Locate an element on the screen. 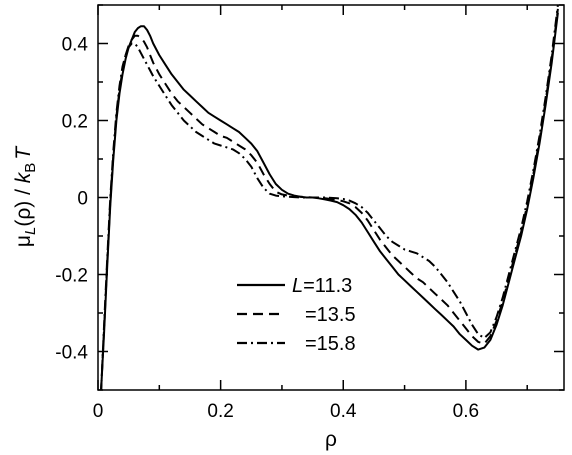 The width and height of the screenshot is (572, 455). legend-label-1-italic: L is located at coordinates (297, 286).